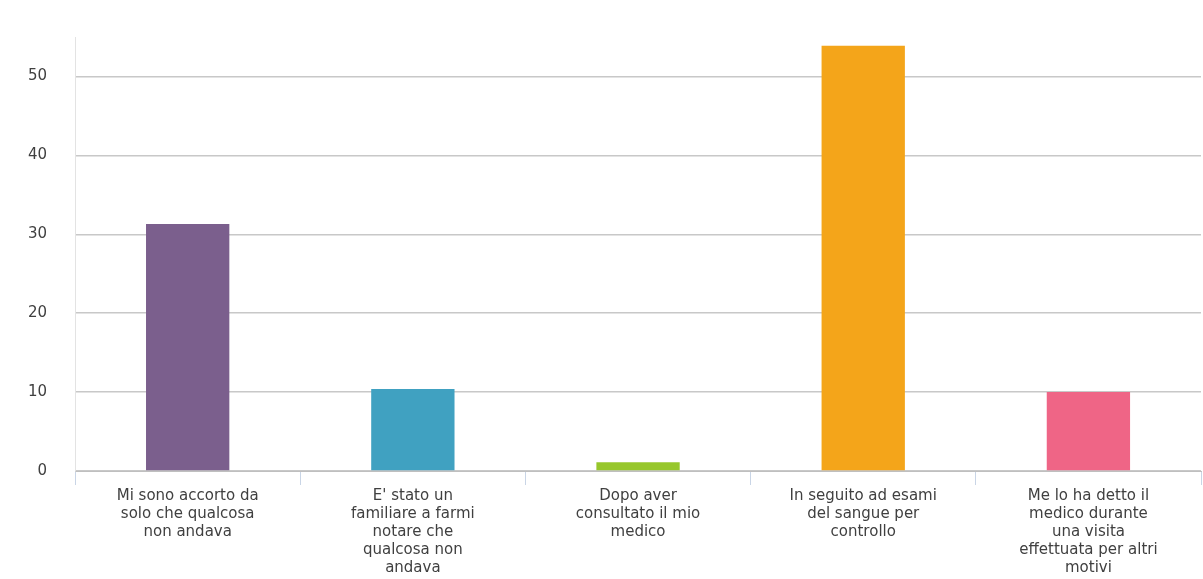 Image resolution: width=1203 pixels, height=579 pixels. Describe the element at coordinates (37, 233) in the screenshot. I see `y-tick-label: 30` at that location.